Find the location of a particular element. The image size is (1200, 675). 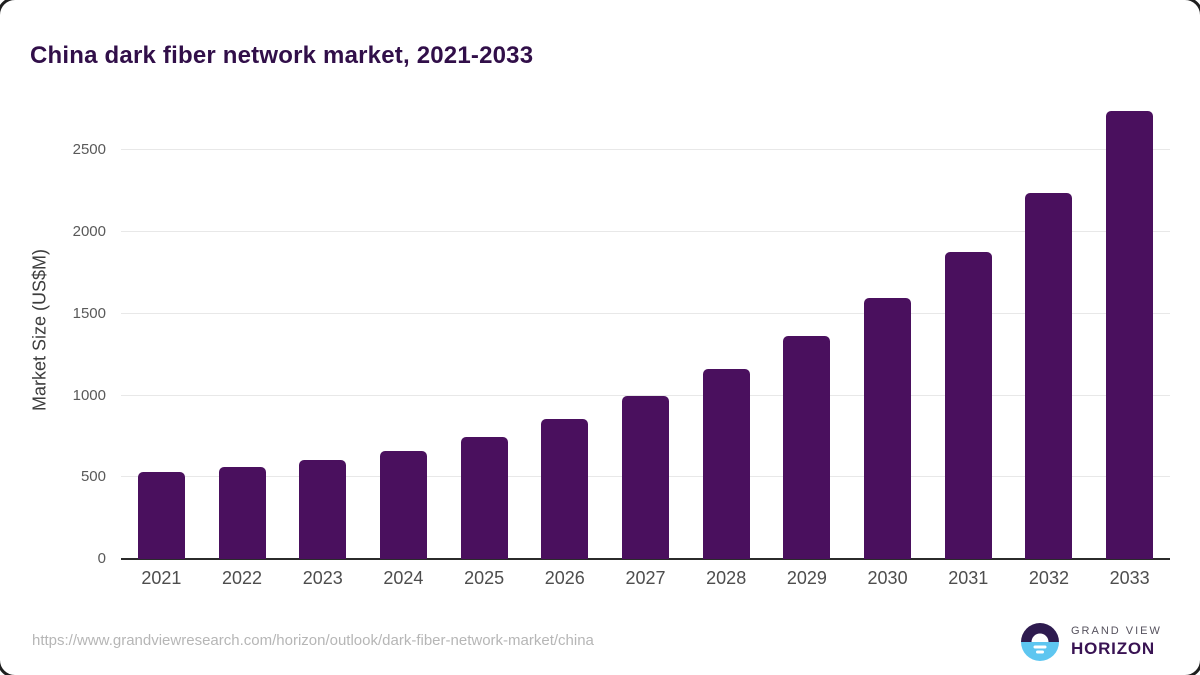

y-tick-label-1000: 1000 is located at coordinates (89, 395).